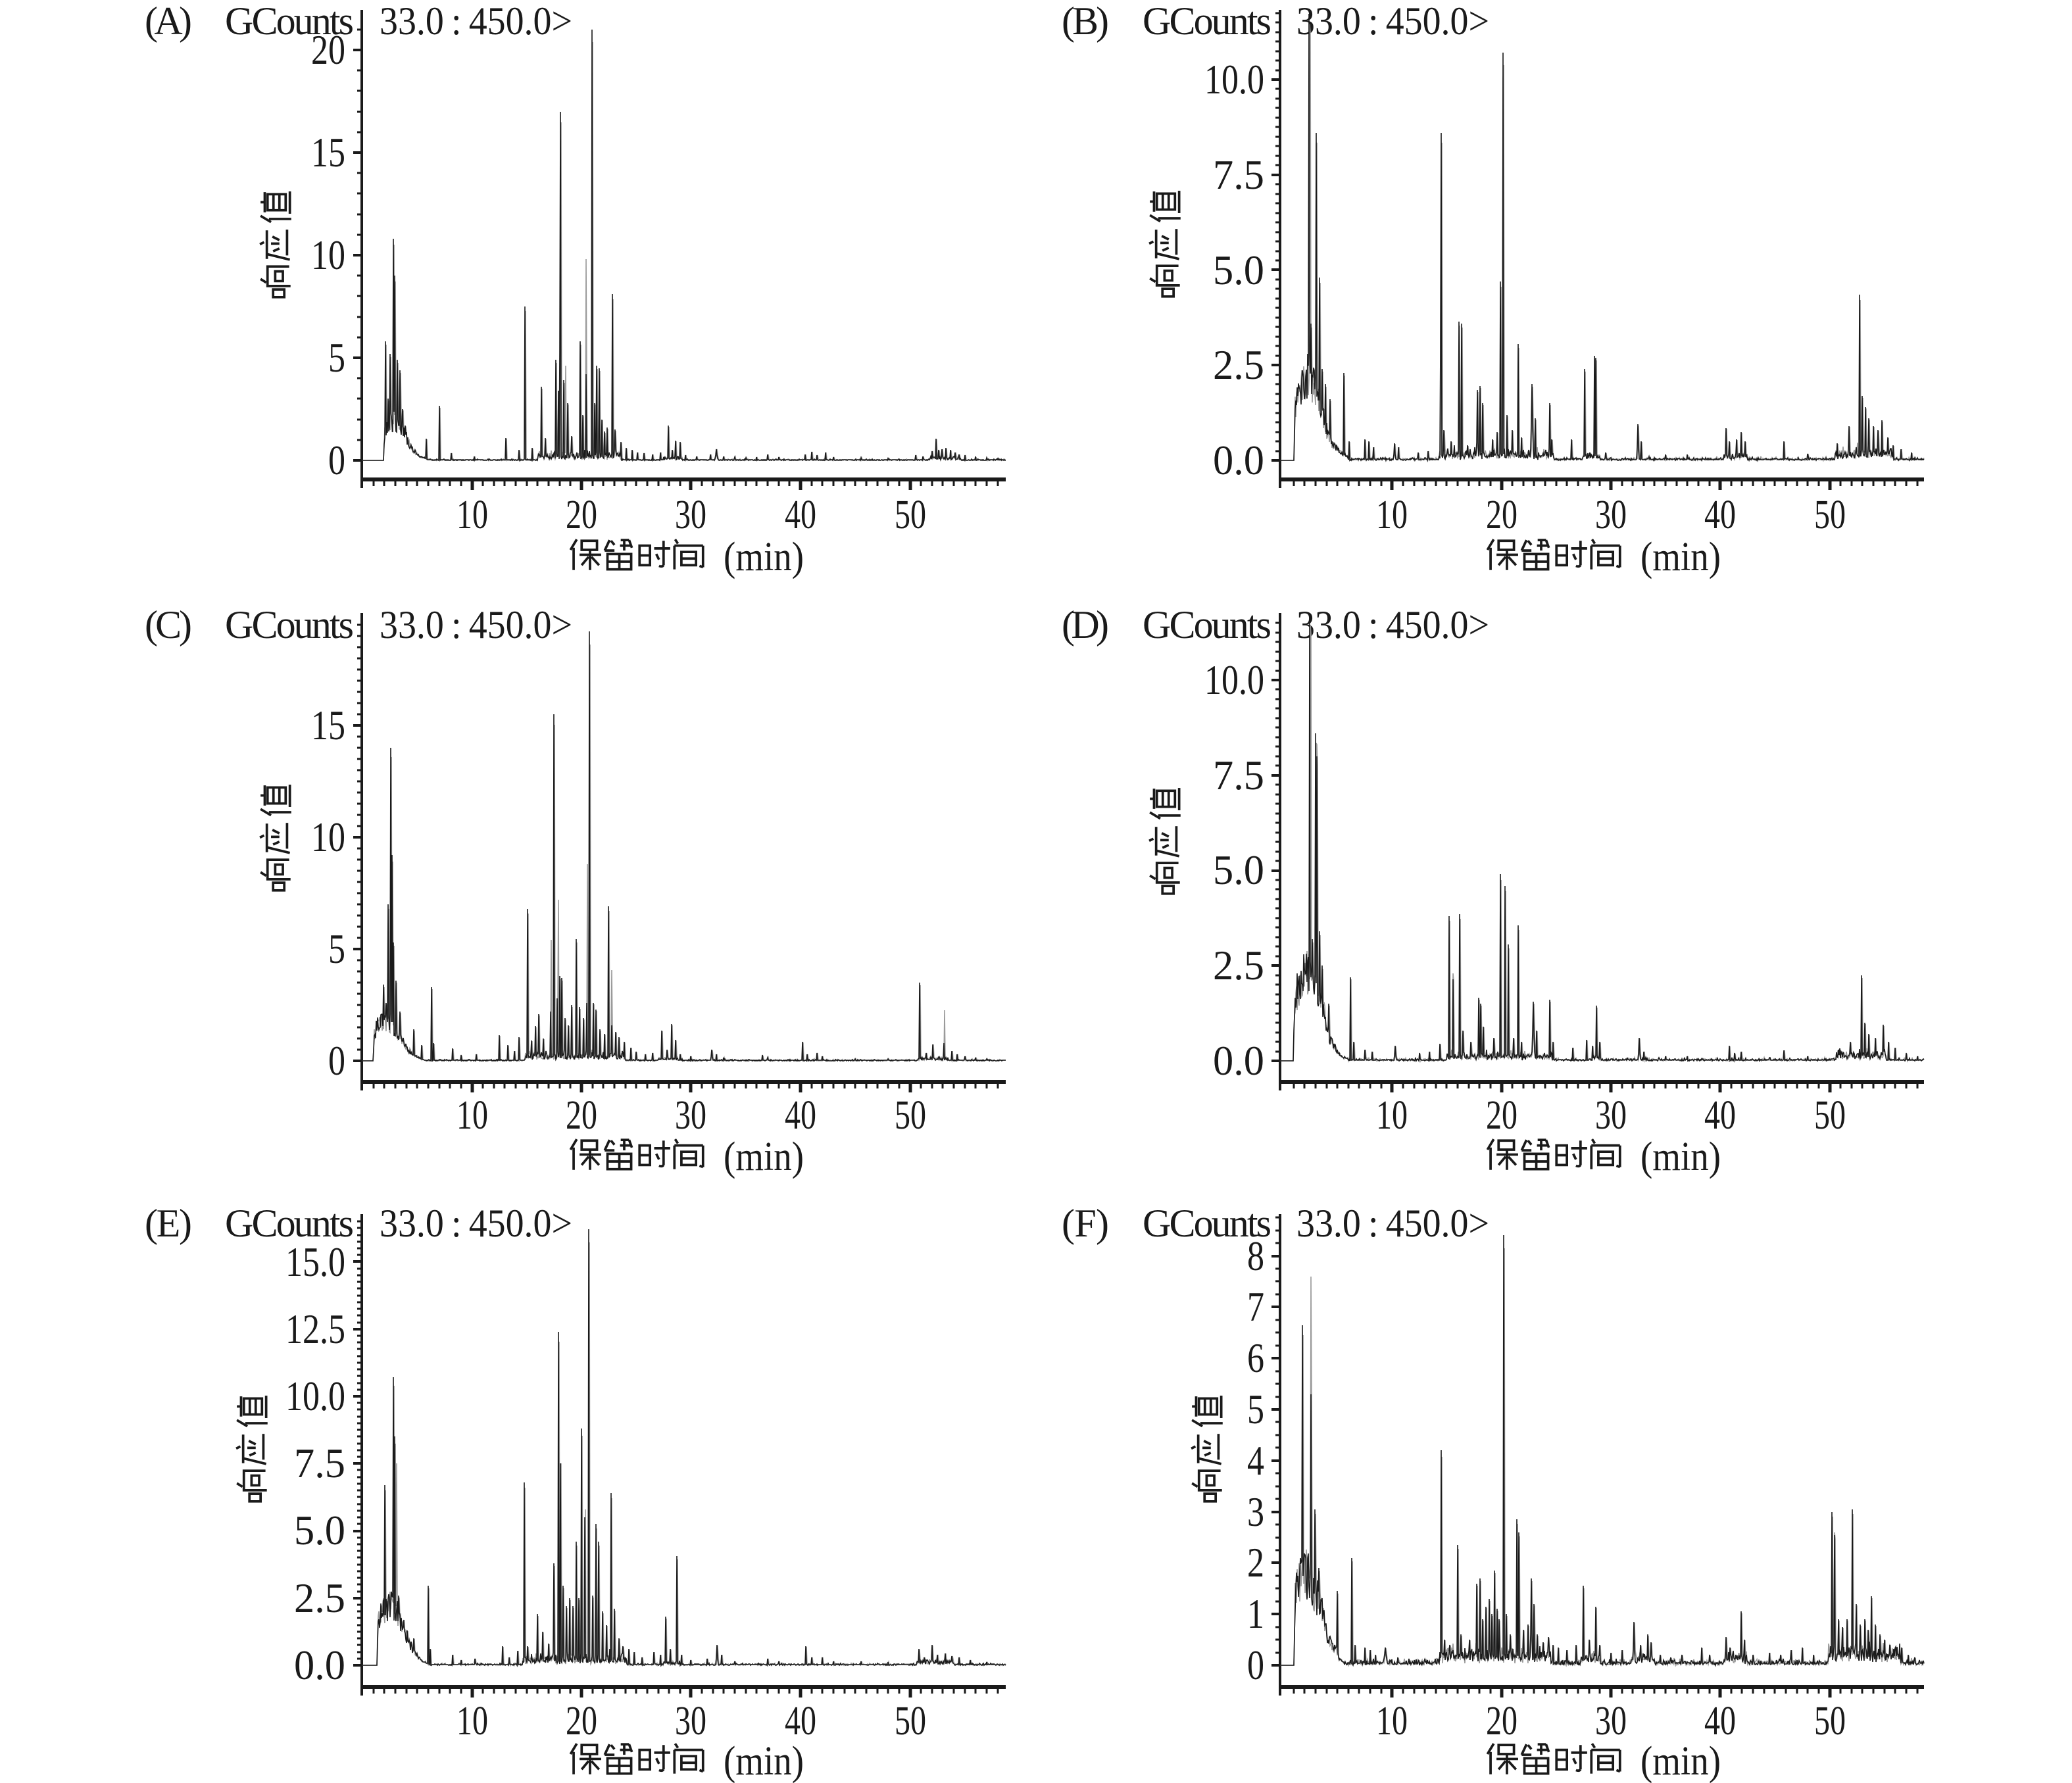 The height and width of the screenshot is (1783, 2072). What do you see at coordinates (315, 1329) in the screenshot?
I see `svg-text: 12.5` at bounding box center [315, 1329].